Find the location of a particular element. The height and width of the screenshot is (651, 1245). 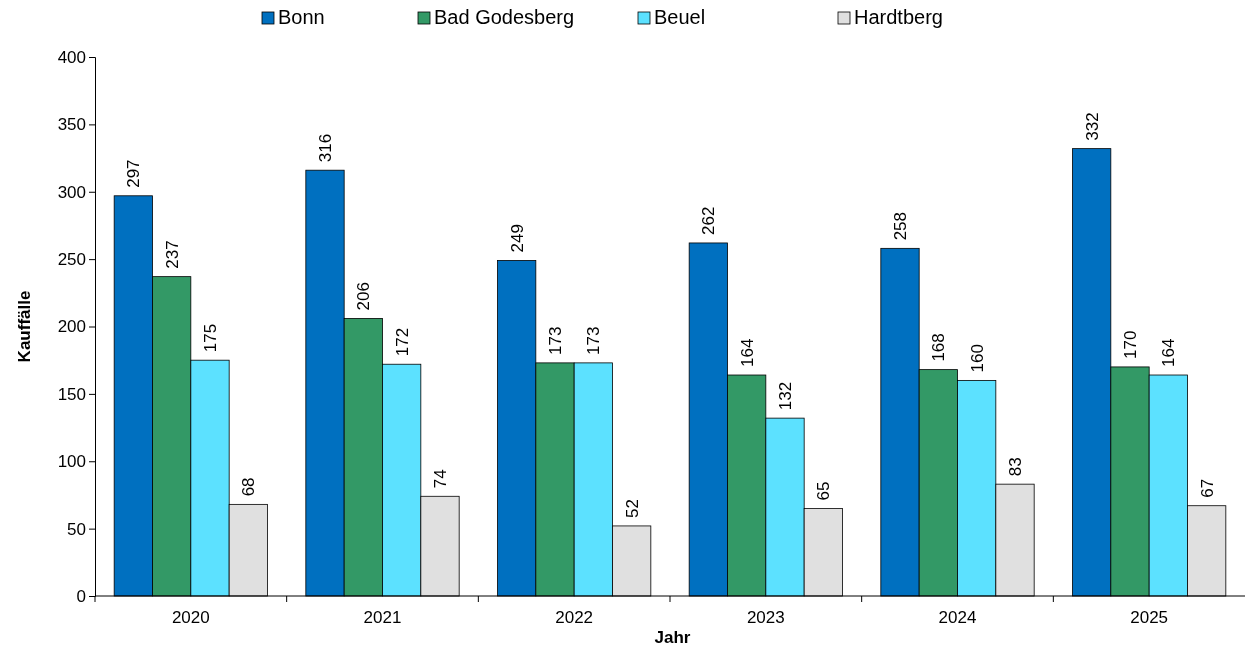

data-label: 297 is located at coordinates (134, 173).